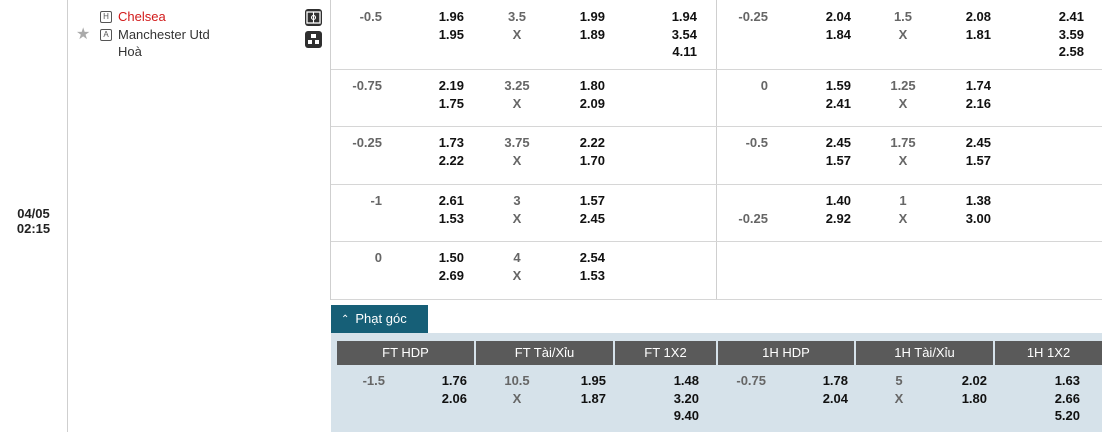 Image resolution: width=1102 pixels, height=432 pixels. What do you see at coordinates (130, 51) in the screenshot?
I see `draw-label: Hoà` at bounding box center [130, 51].